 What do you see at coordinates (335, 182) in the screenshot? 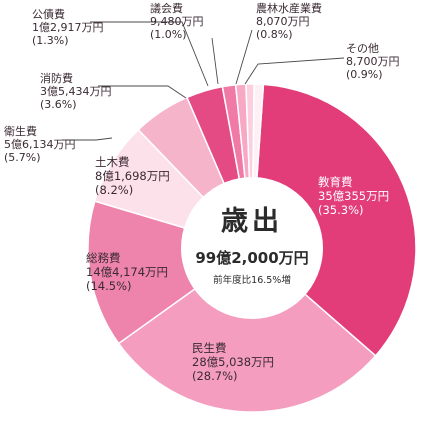
I see `slice-label-name-0: 教育費` at bounding box center [335, 182].